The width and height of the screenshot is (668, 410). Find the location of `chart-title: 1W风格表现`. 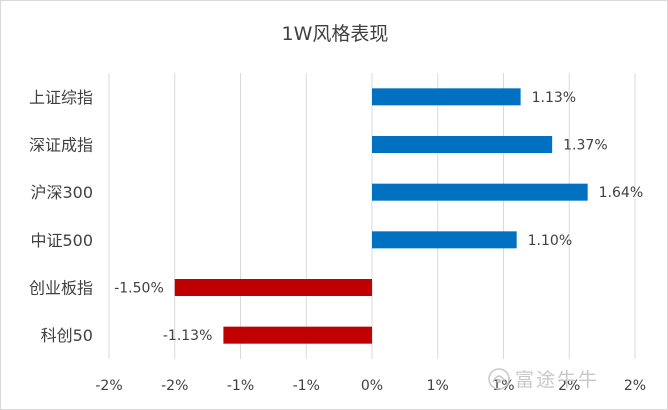

chart-title: 1W风格表现 is located at coordinates (335, 34).